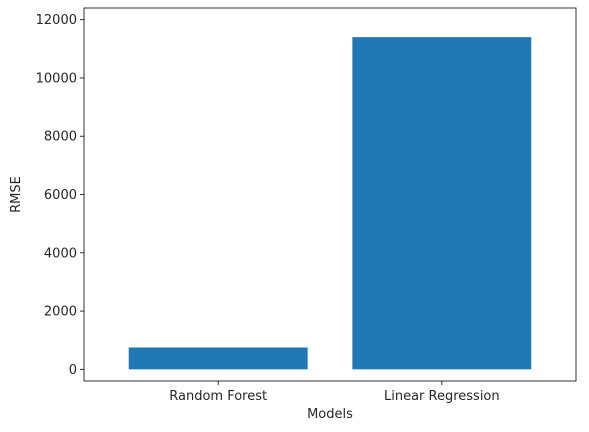 This screenshot has width=589, height=432. I want to click on x-axis-label: Models, so click(330, 414).